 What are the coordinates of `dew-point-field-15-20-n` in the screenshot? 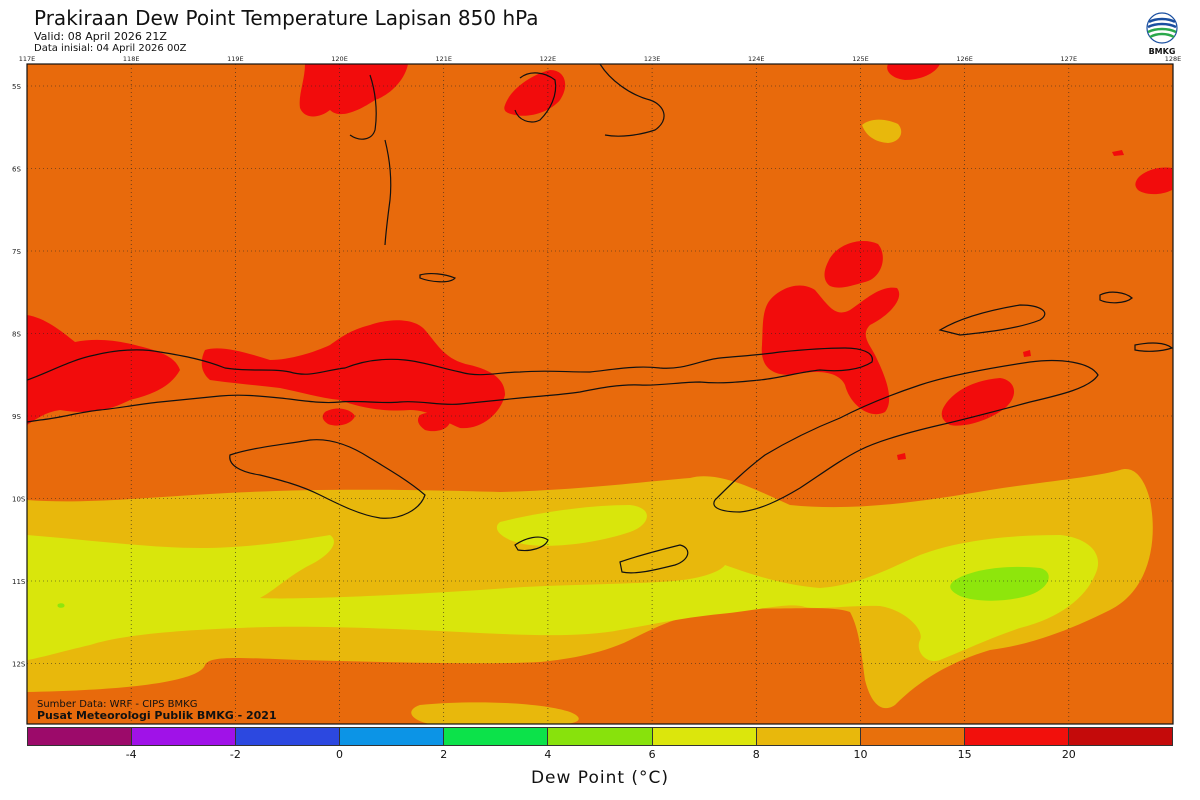 It's located at (901, 456).